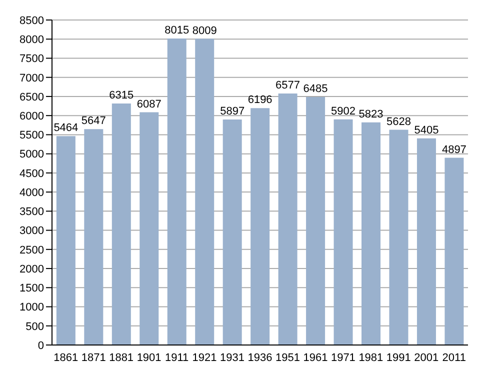 The width and height of the screenshot is (488, 373). What do you see at coordinates (32, 78) in the screenshot?
I see `y-tick-label: 7000` at bounding box center [32, 78].